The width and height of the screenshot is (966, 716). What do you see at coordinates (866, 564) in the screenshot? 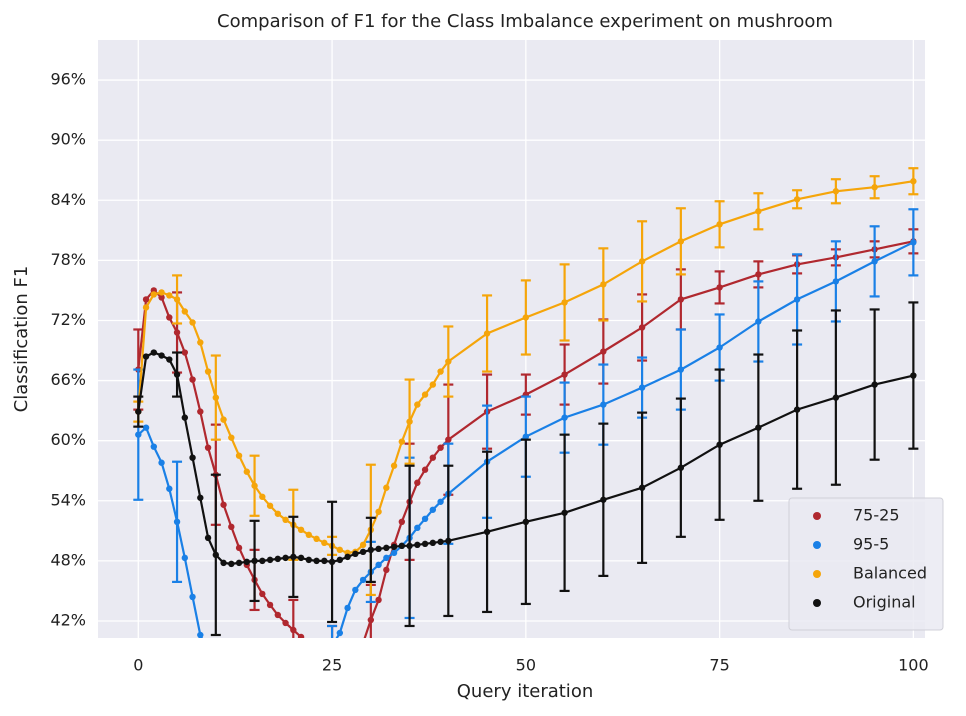
I see `legend: 75-25 95-5 Balanced Original` at bounding box center [866, 564].